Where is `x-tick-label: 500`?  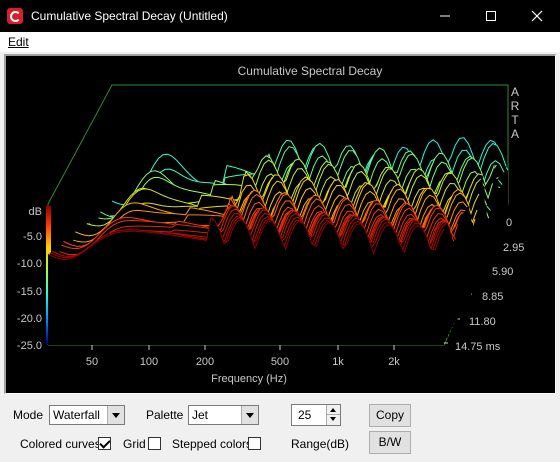
x-tick-label: 500 is located at coordinates (280, 362).